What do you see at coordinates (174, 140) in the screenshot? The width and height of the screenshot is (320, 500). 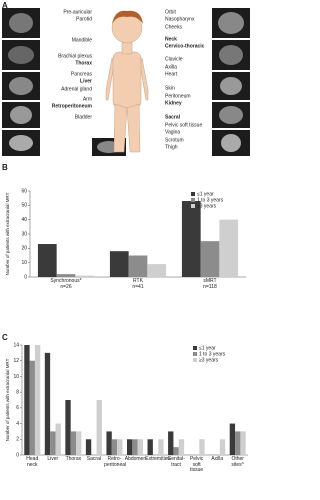 I see `organ-label: Scrotum` at bounding box center [174, 140].